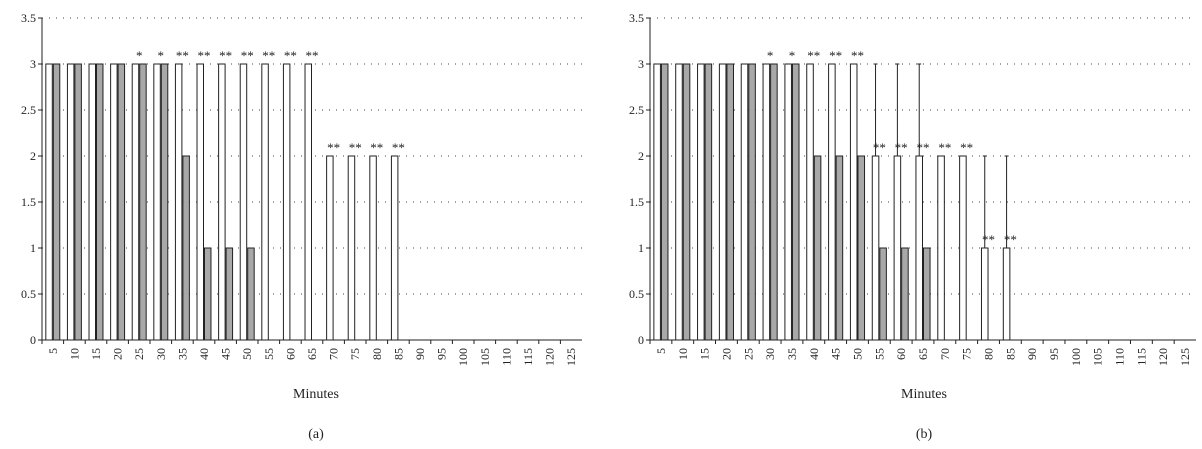 The image size is (1202, 449). What do you see at coordinates (641, 248) in the screenshot?
I see `y-tick-label: 1` at bounding box center [641, 248].